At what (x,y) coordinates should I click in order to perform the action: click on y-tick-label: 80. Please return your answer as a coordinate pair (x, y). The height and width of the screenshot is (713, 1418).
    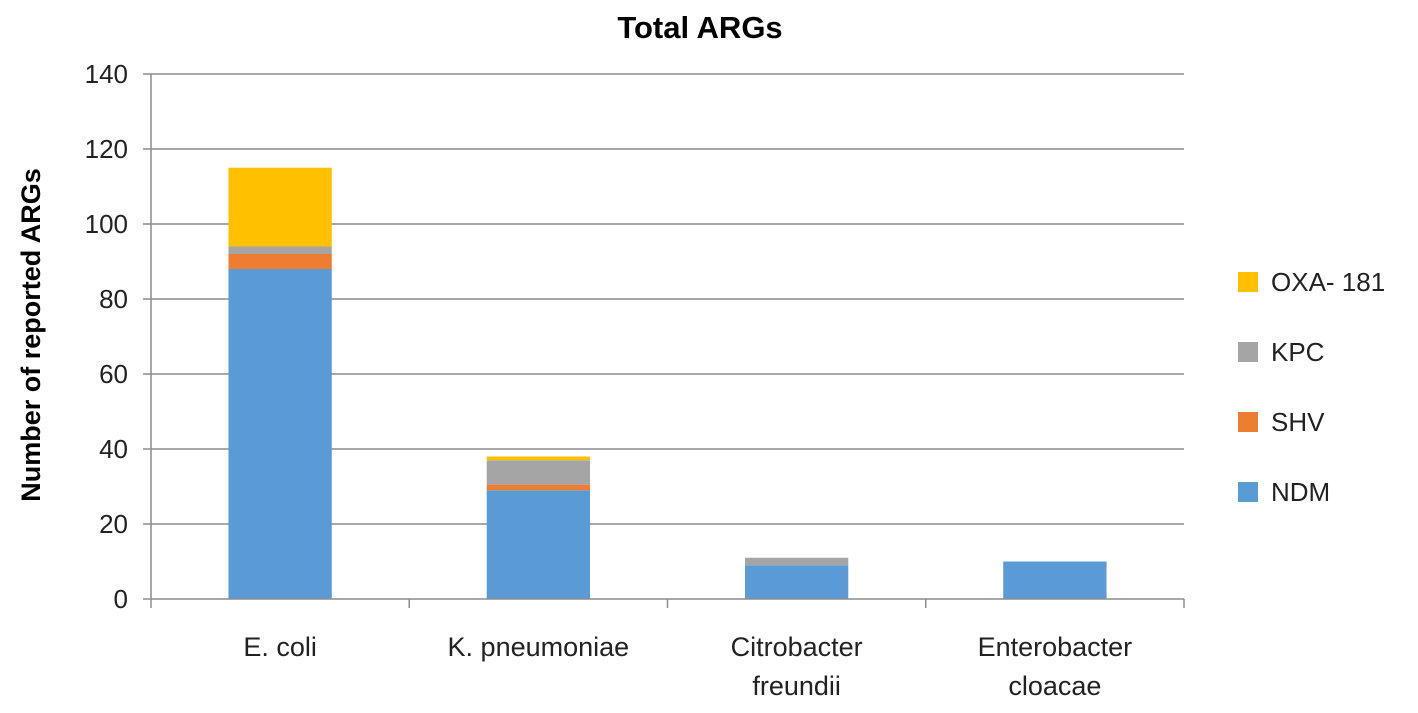
    Looking at the image, I should click on (113, 299).